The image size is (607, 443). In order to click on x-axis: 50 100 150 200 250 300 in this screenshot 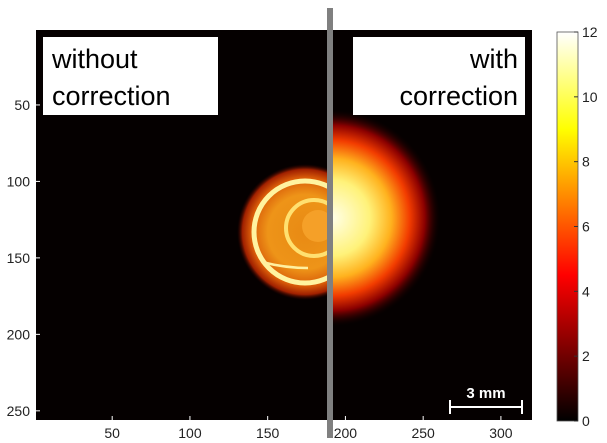, I will do `click(308, 428)`.